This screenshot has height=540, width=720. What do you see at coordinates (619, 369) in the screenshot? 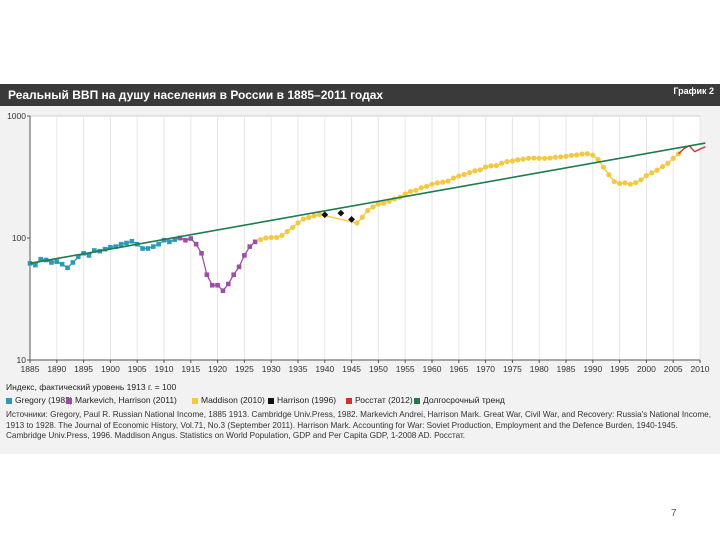
I see `x-tick-label: 1995` at bounding box center [619, 369].